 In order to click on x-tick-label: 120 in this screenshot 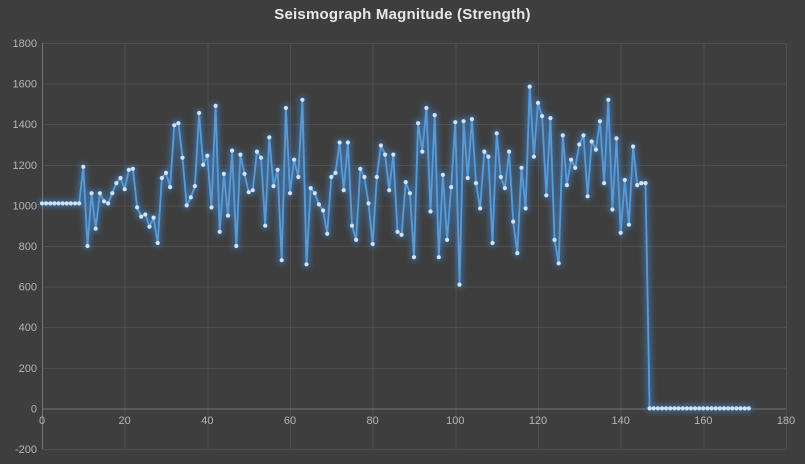, I will do `click(538, 421)`.